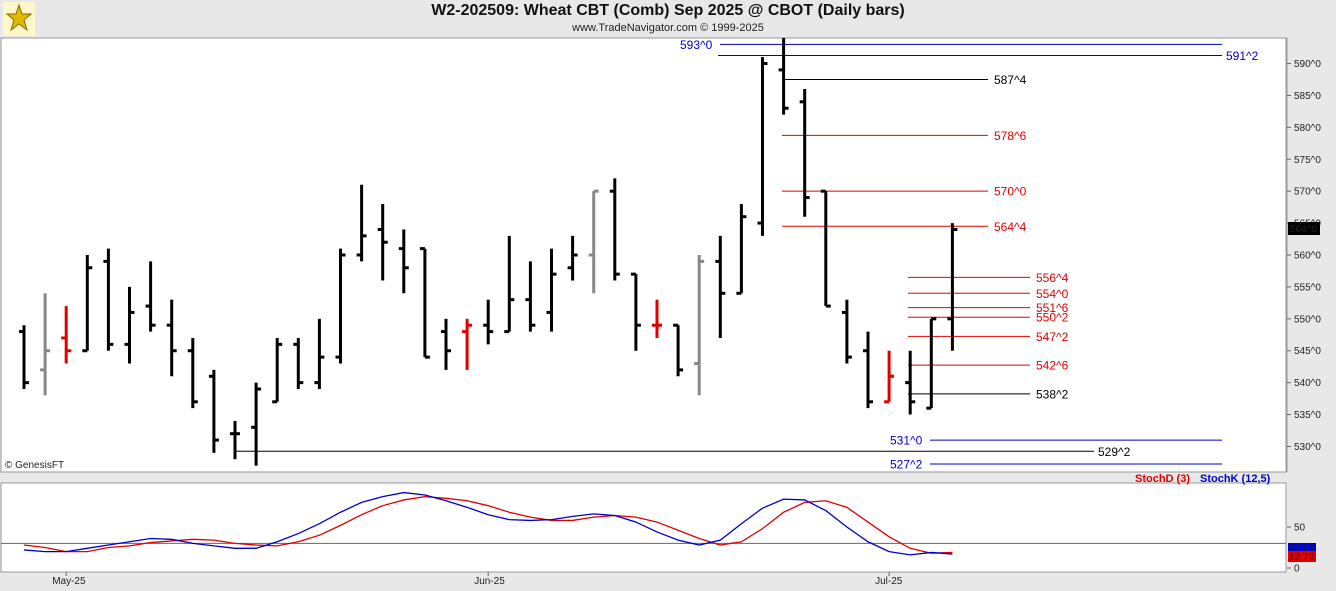 This screenshot has height=591, width=1336. I want to click on level-label: 538^2, so click(1052, 394).